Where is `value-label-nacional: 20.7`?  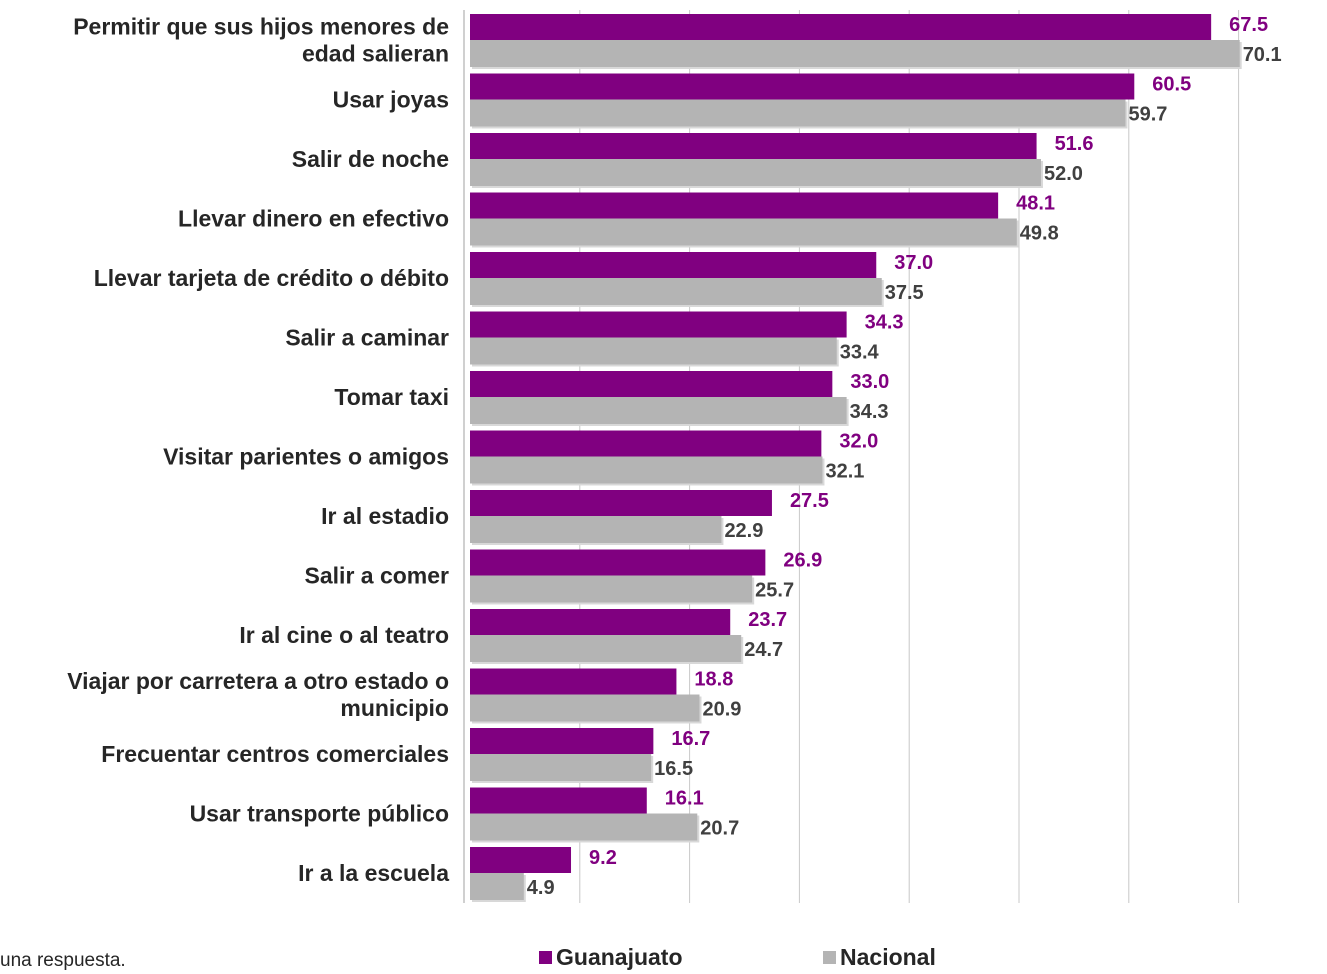 value-label-nacional: 20.7 is located at coordinates (719, 829).